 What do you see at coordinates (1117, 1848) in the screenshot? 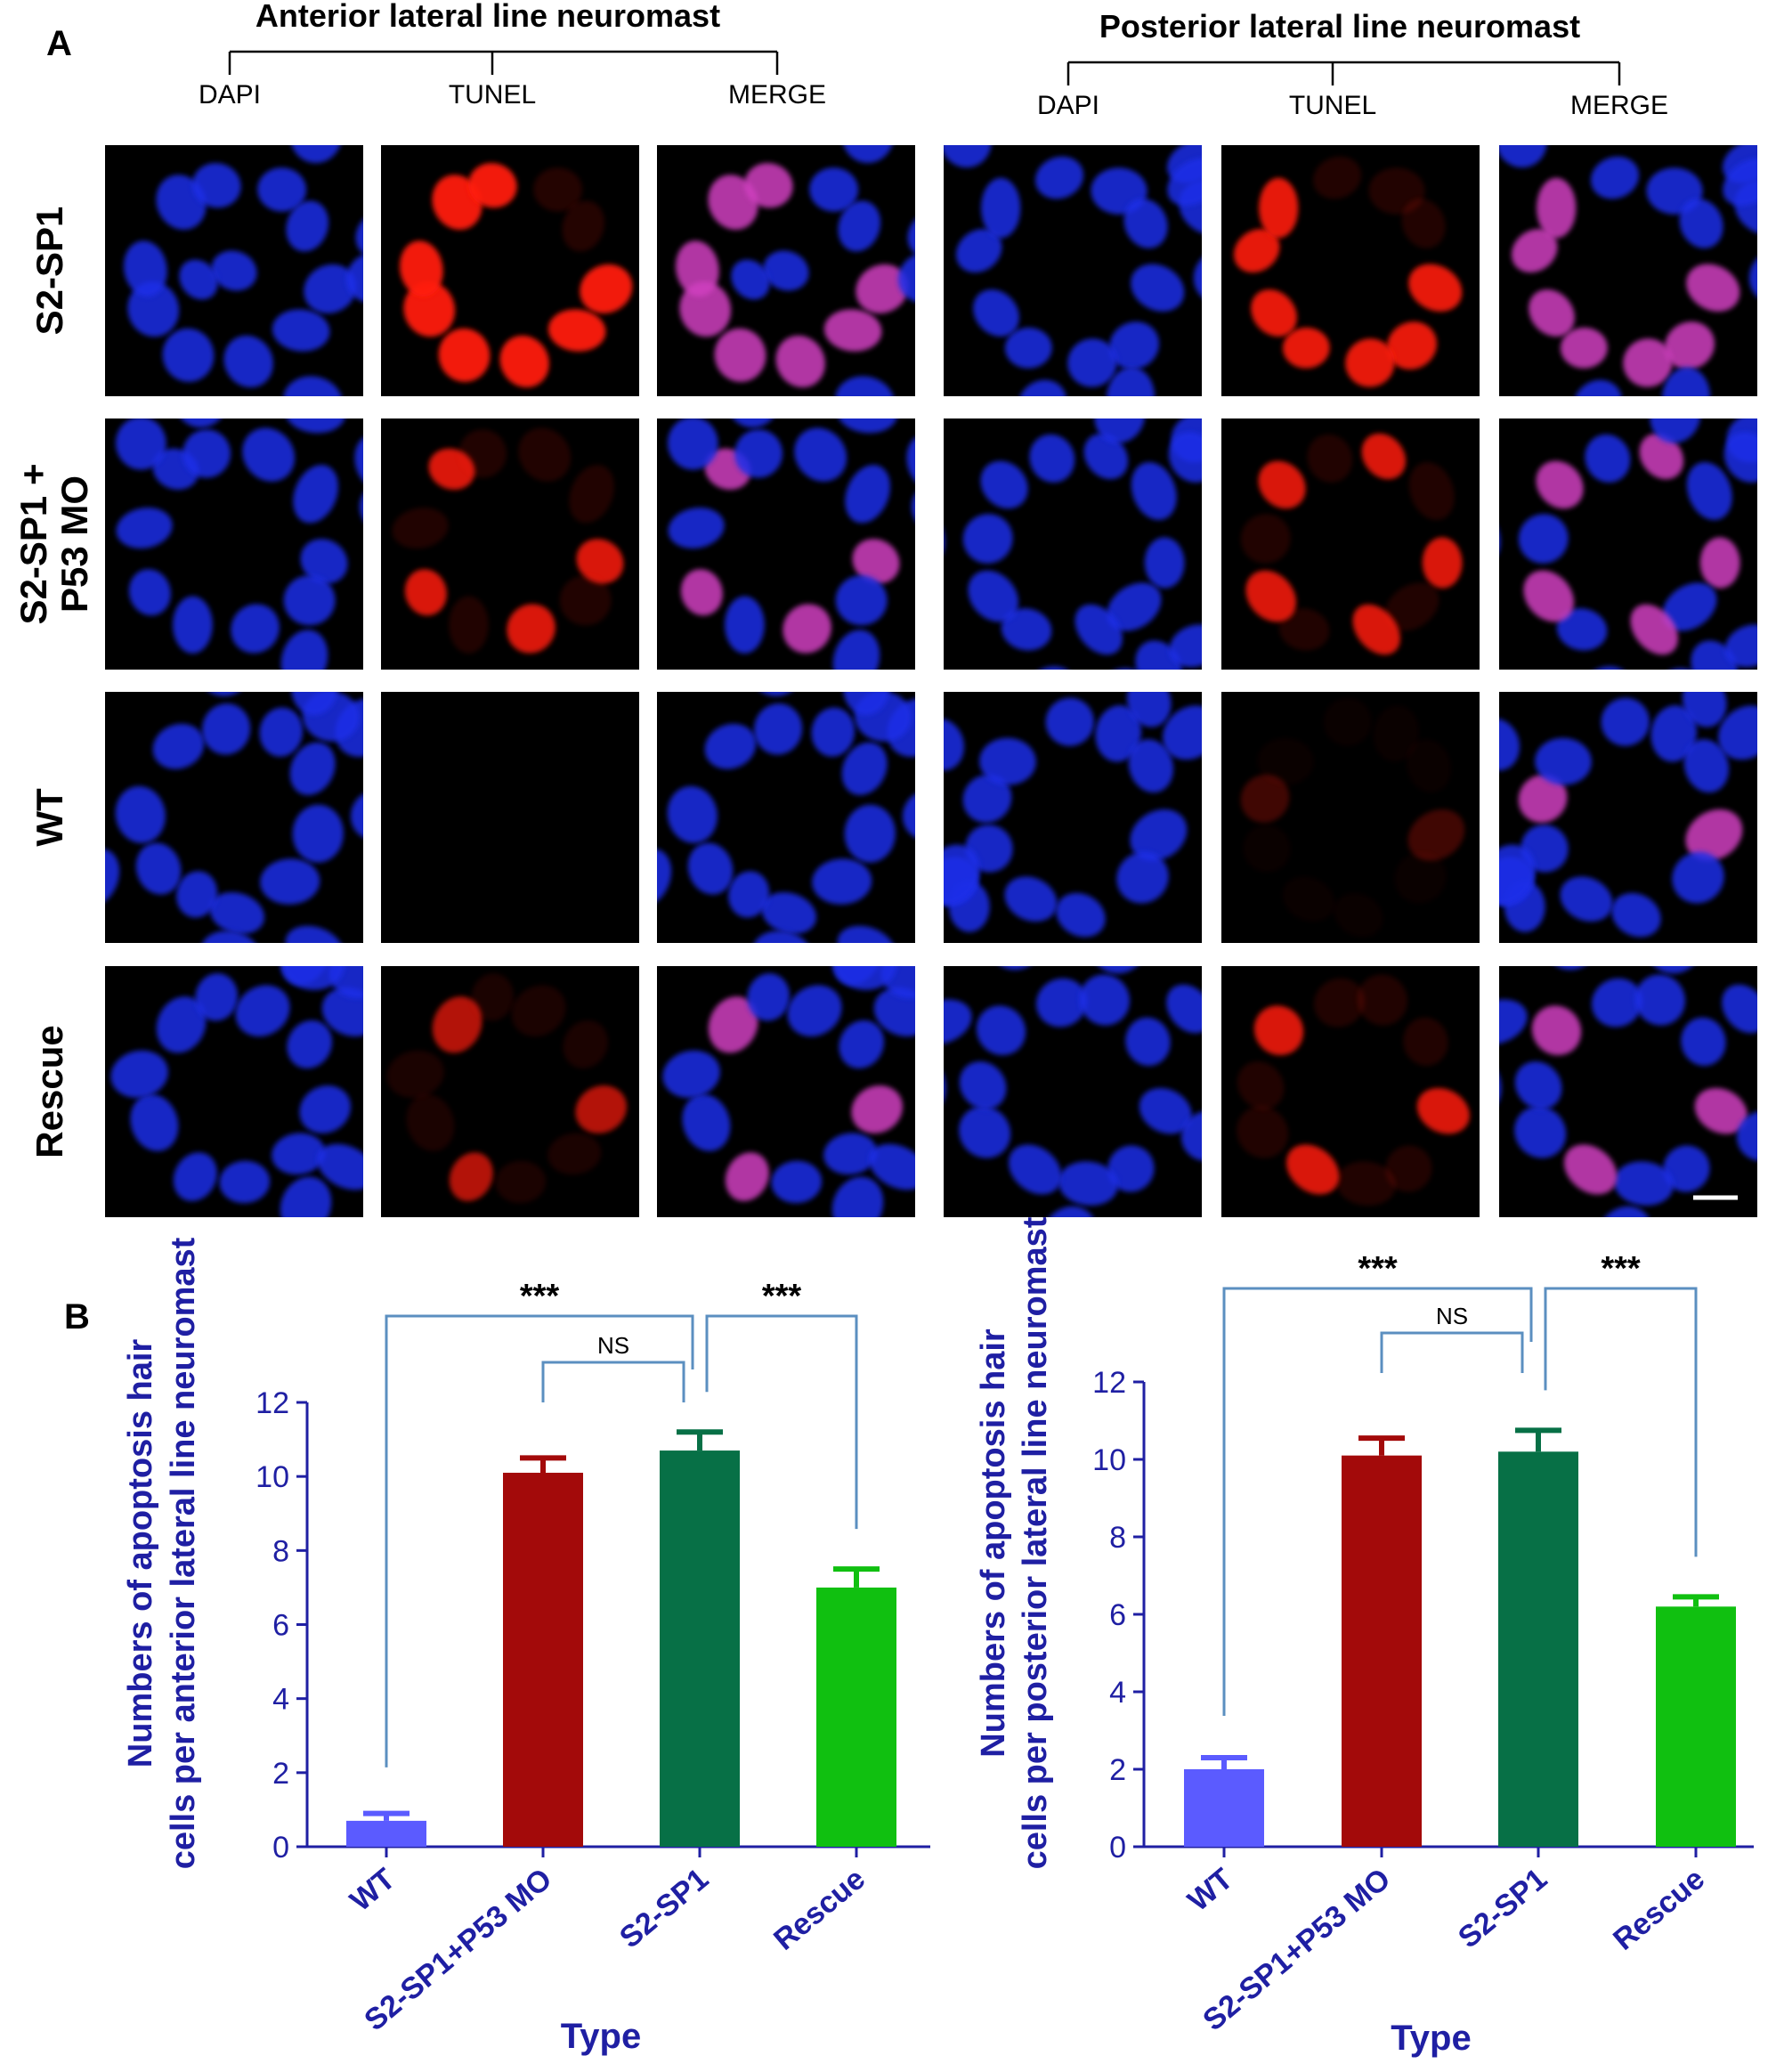
I see `y-tick-label: 0` at bounding box center [1117, 1848].